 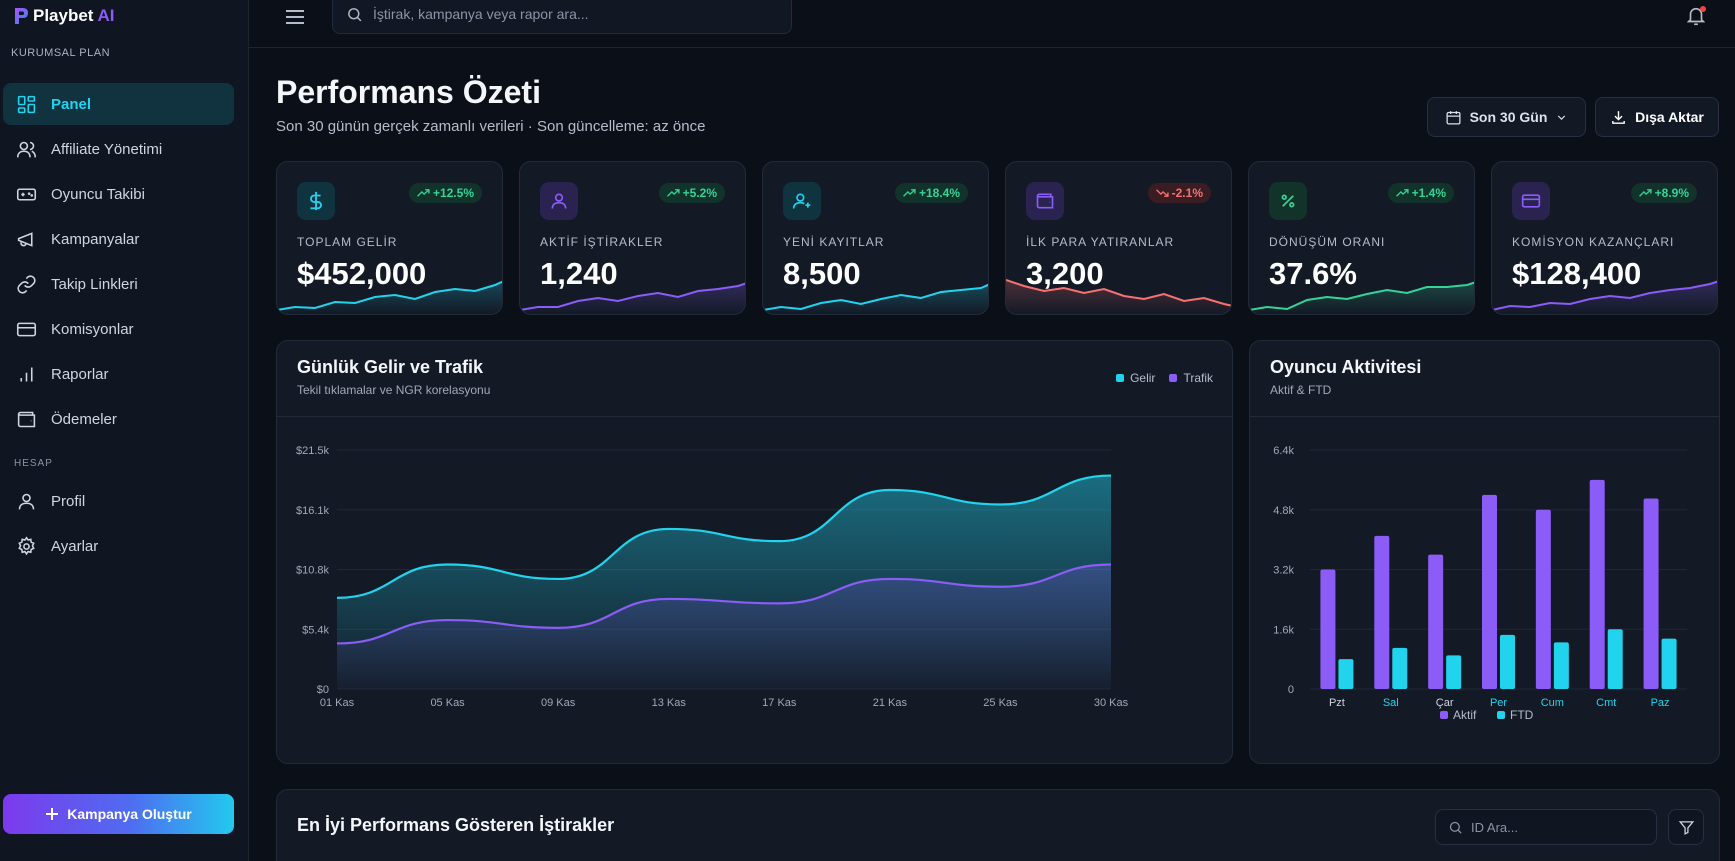 I want to click on chevron-down-icon, so click(x=1562, y=117).